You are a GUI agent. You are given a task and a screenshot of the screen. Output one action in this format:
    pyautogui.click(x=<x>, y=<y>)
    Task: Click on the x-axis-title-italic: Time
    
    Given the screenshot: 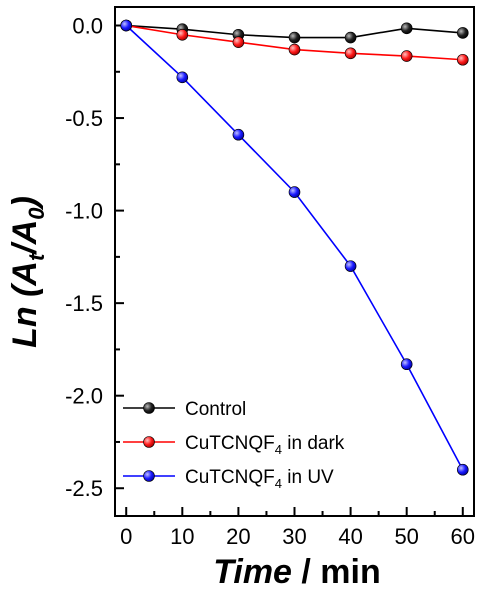 What is the action you would take?
    pyautogui.click(x=252, y=572)
    